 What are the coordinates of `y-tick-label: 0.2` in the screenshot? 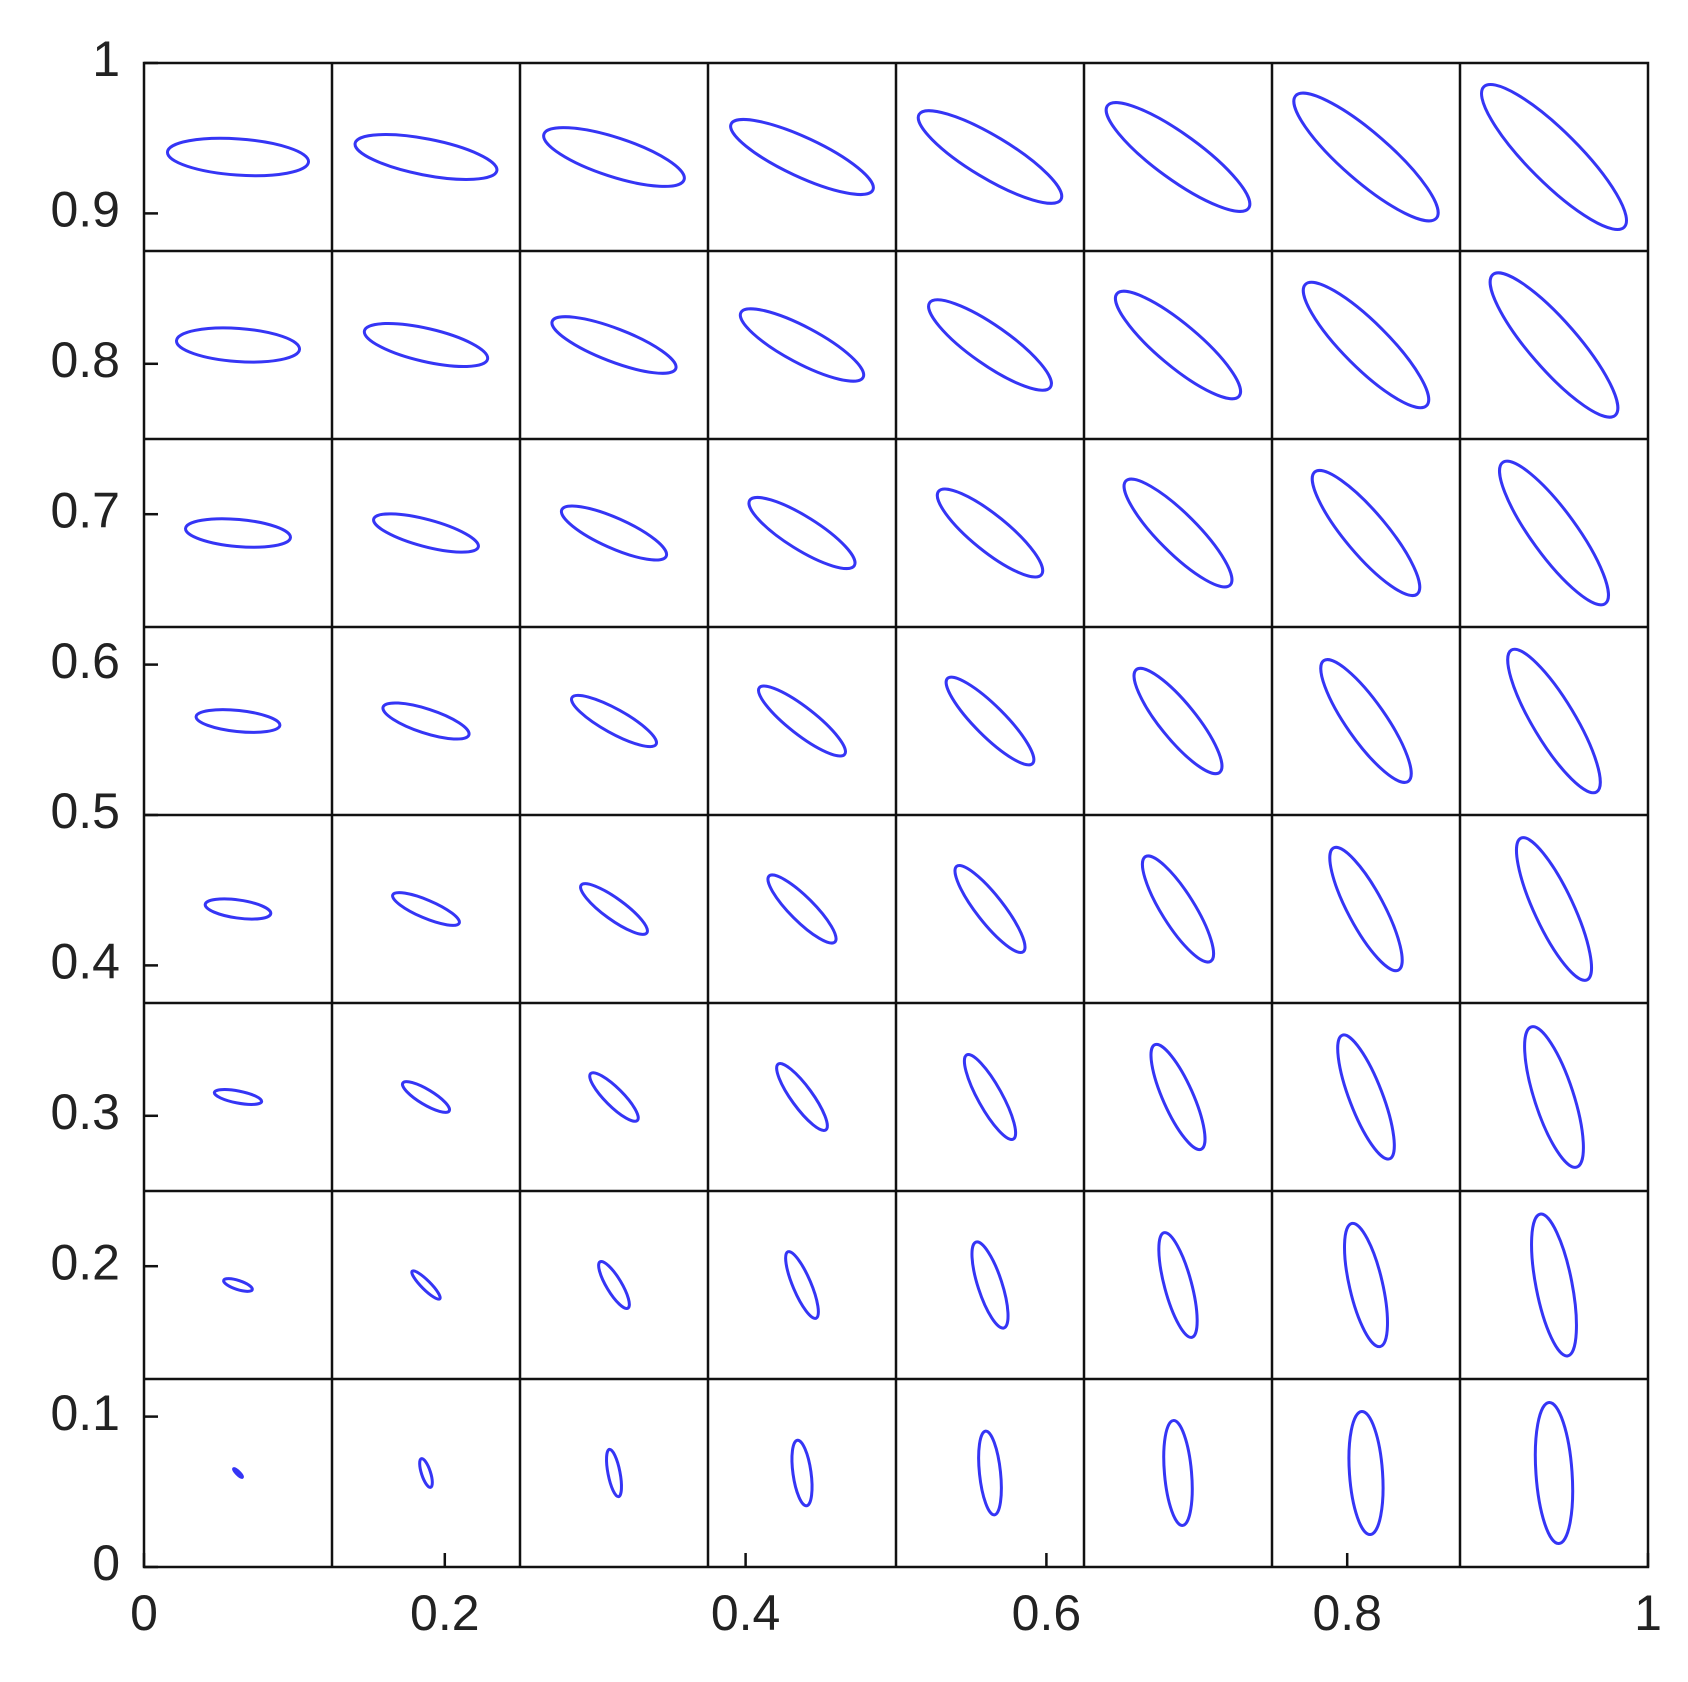 It's located at (85, 1262).